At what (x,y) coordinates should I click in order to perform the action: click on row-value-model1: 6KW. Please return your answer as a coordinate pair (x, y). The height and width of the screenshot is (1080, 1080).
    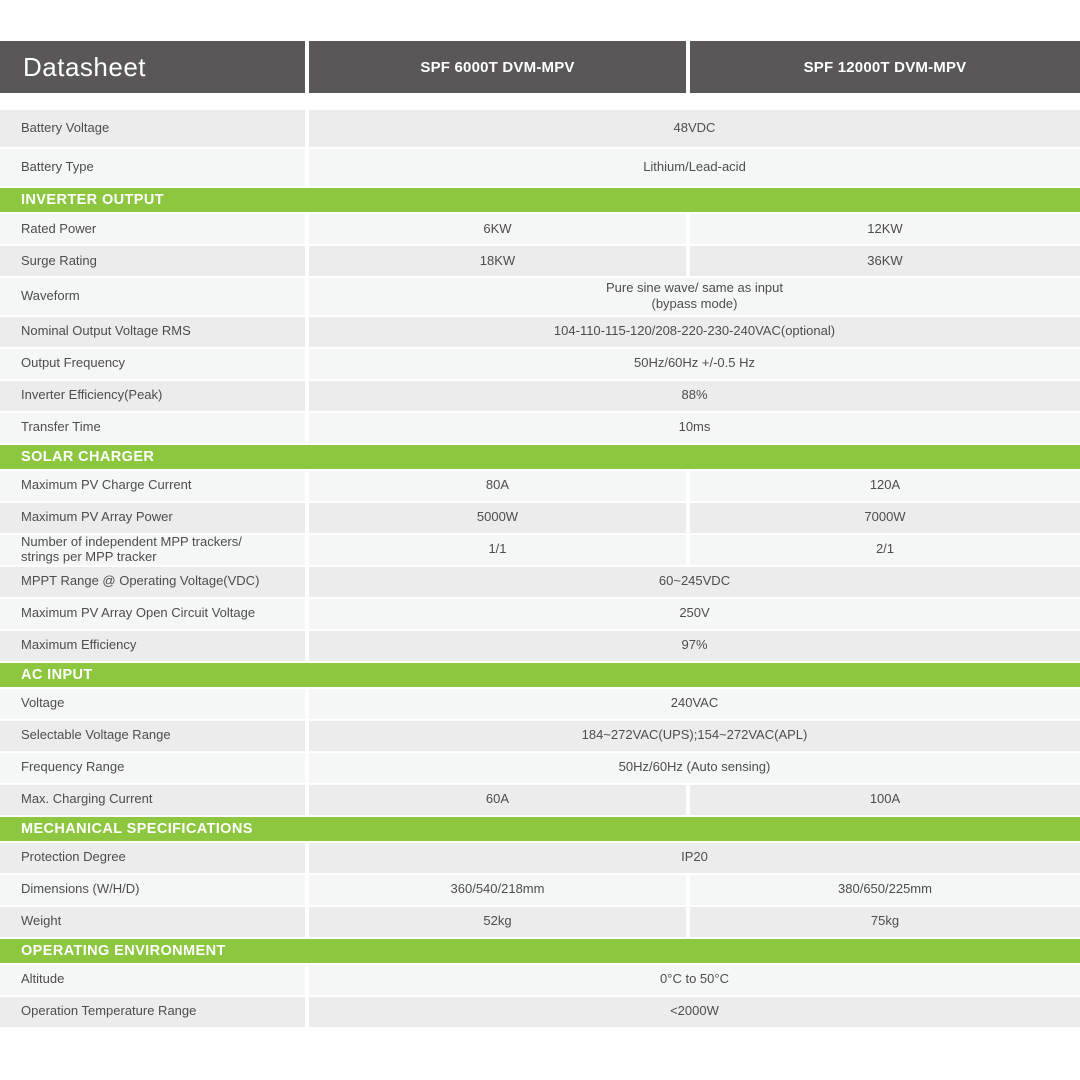
    Looking at the image, I should click on (497, 229).